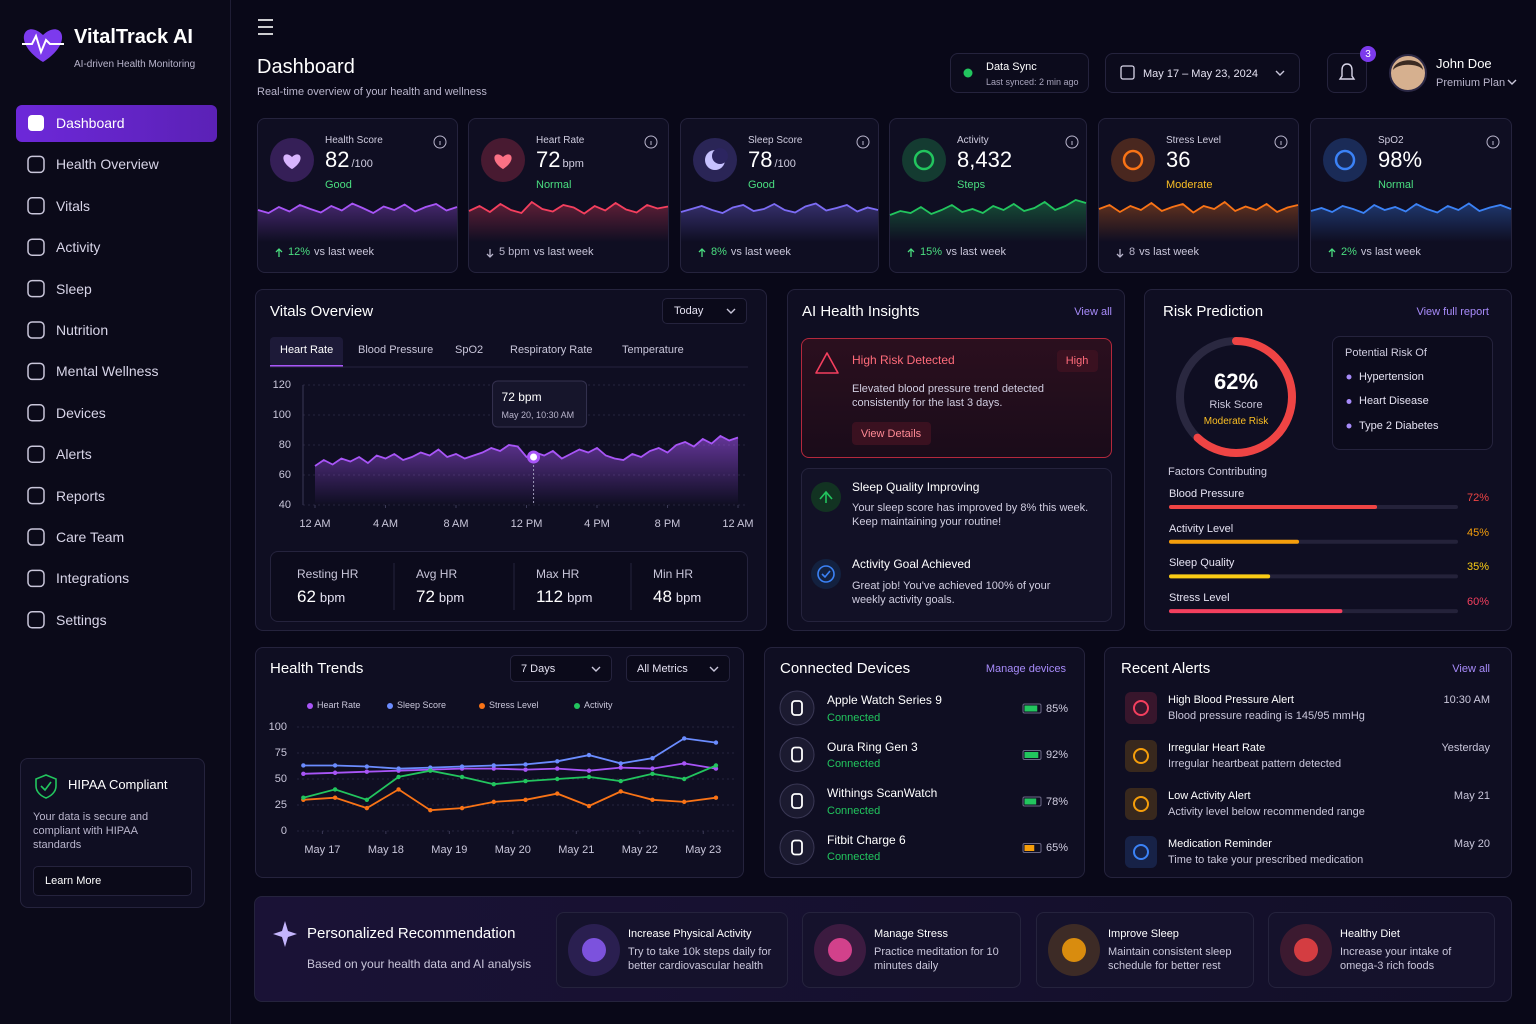 The width and height of the screenshot is (1536, 1024). What do you see at coordinates (1127, 72) in the screenshot?
I see `calendar-icon` at bounding box center [1127, 72].